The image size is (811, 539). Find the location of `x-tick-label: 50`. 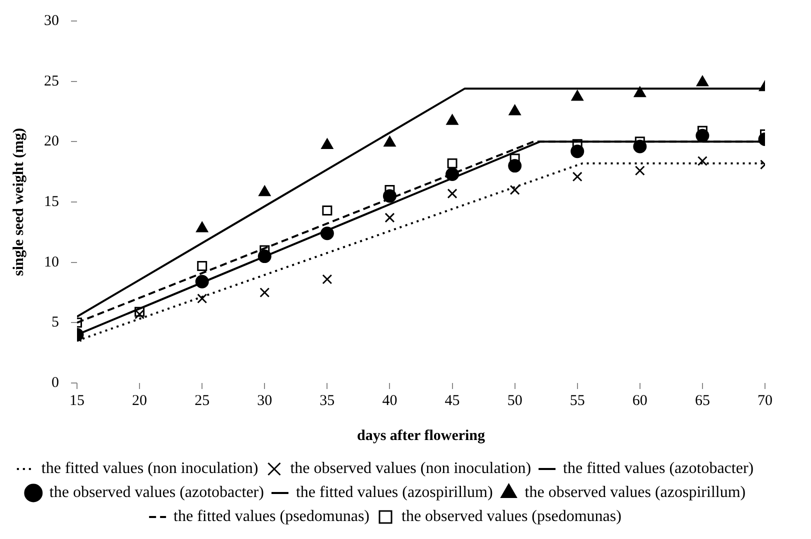

x-tick-label: 50 is located at coordinates (514, 400).